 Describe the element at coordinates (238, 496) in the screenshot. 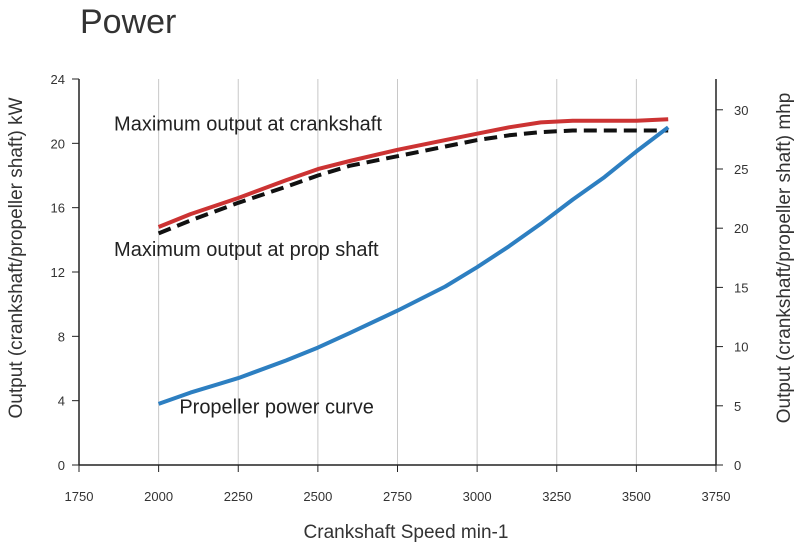

I see `x-tick-label: 2250` at that location.